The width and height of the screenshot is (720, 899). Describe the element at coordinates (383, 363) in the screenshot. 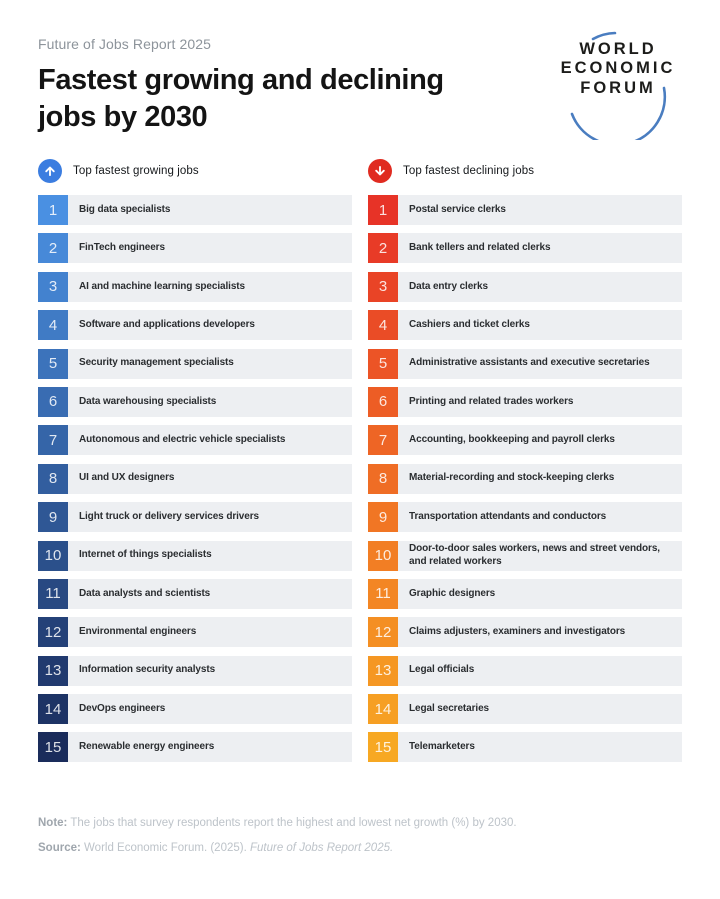

I see `rank-badge: 5` at that location.